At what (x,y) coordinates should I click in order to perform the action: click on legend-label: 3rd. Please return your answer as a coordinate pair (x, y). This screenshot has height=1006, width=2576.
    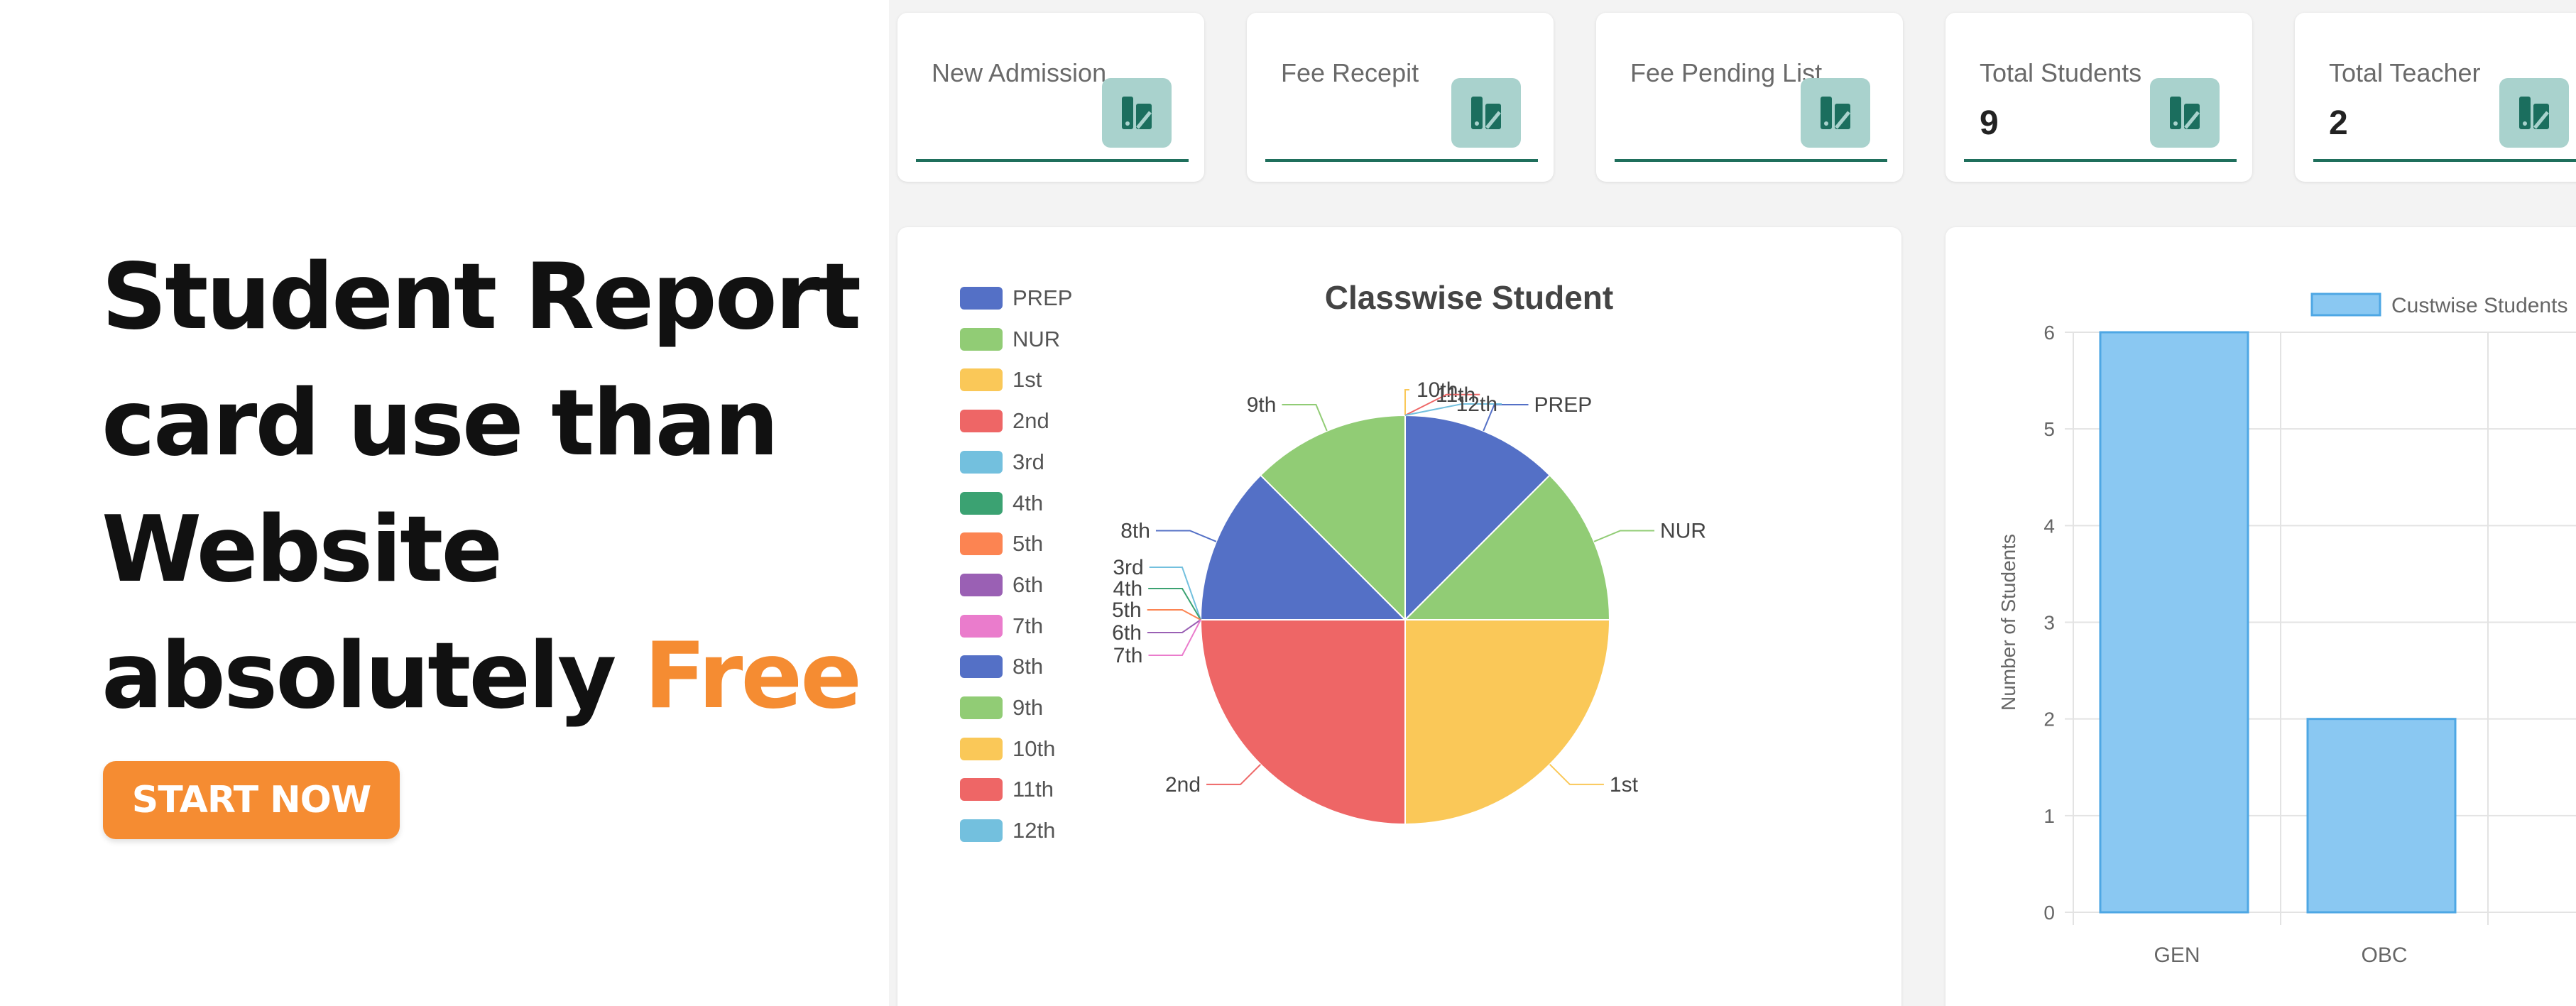
    Looking at the image, I should click on (1028, 461).